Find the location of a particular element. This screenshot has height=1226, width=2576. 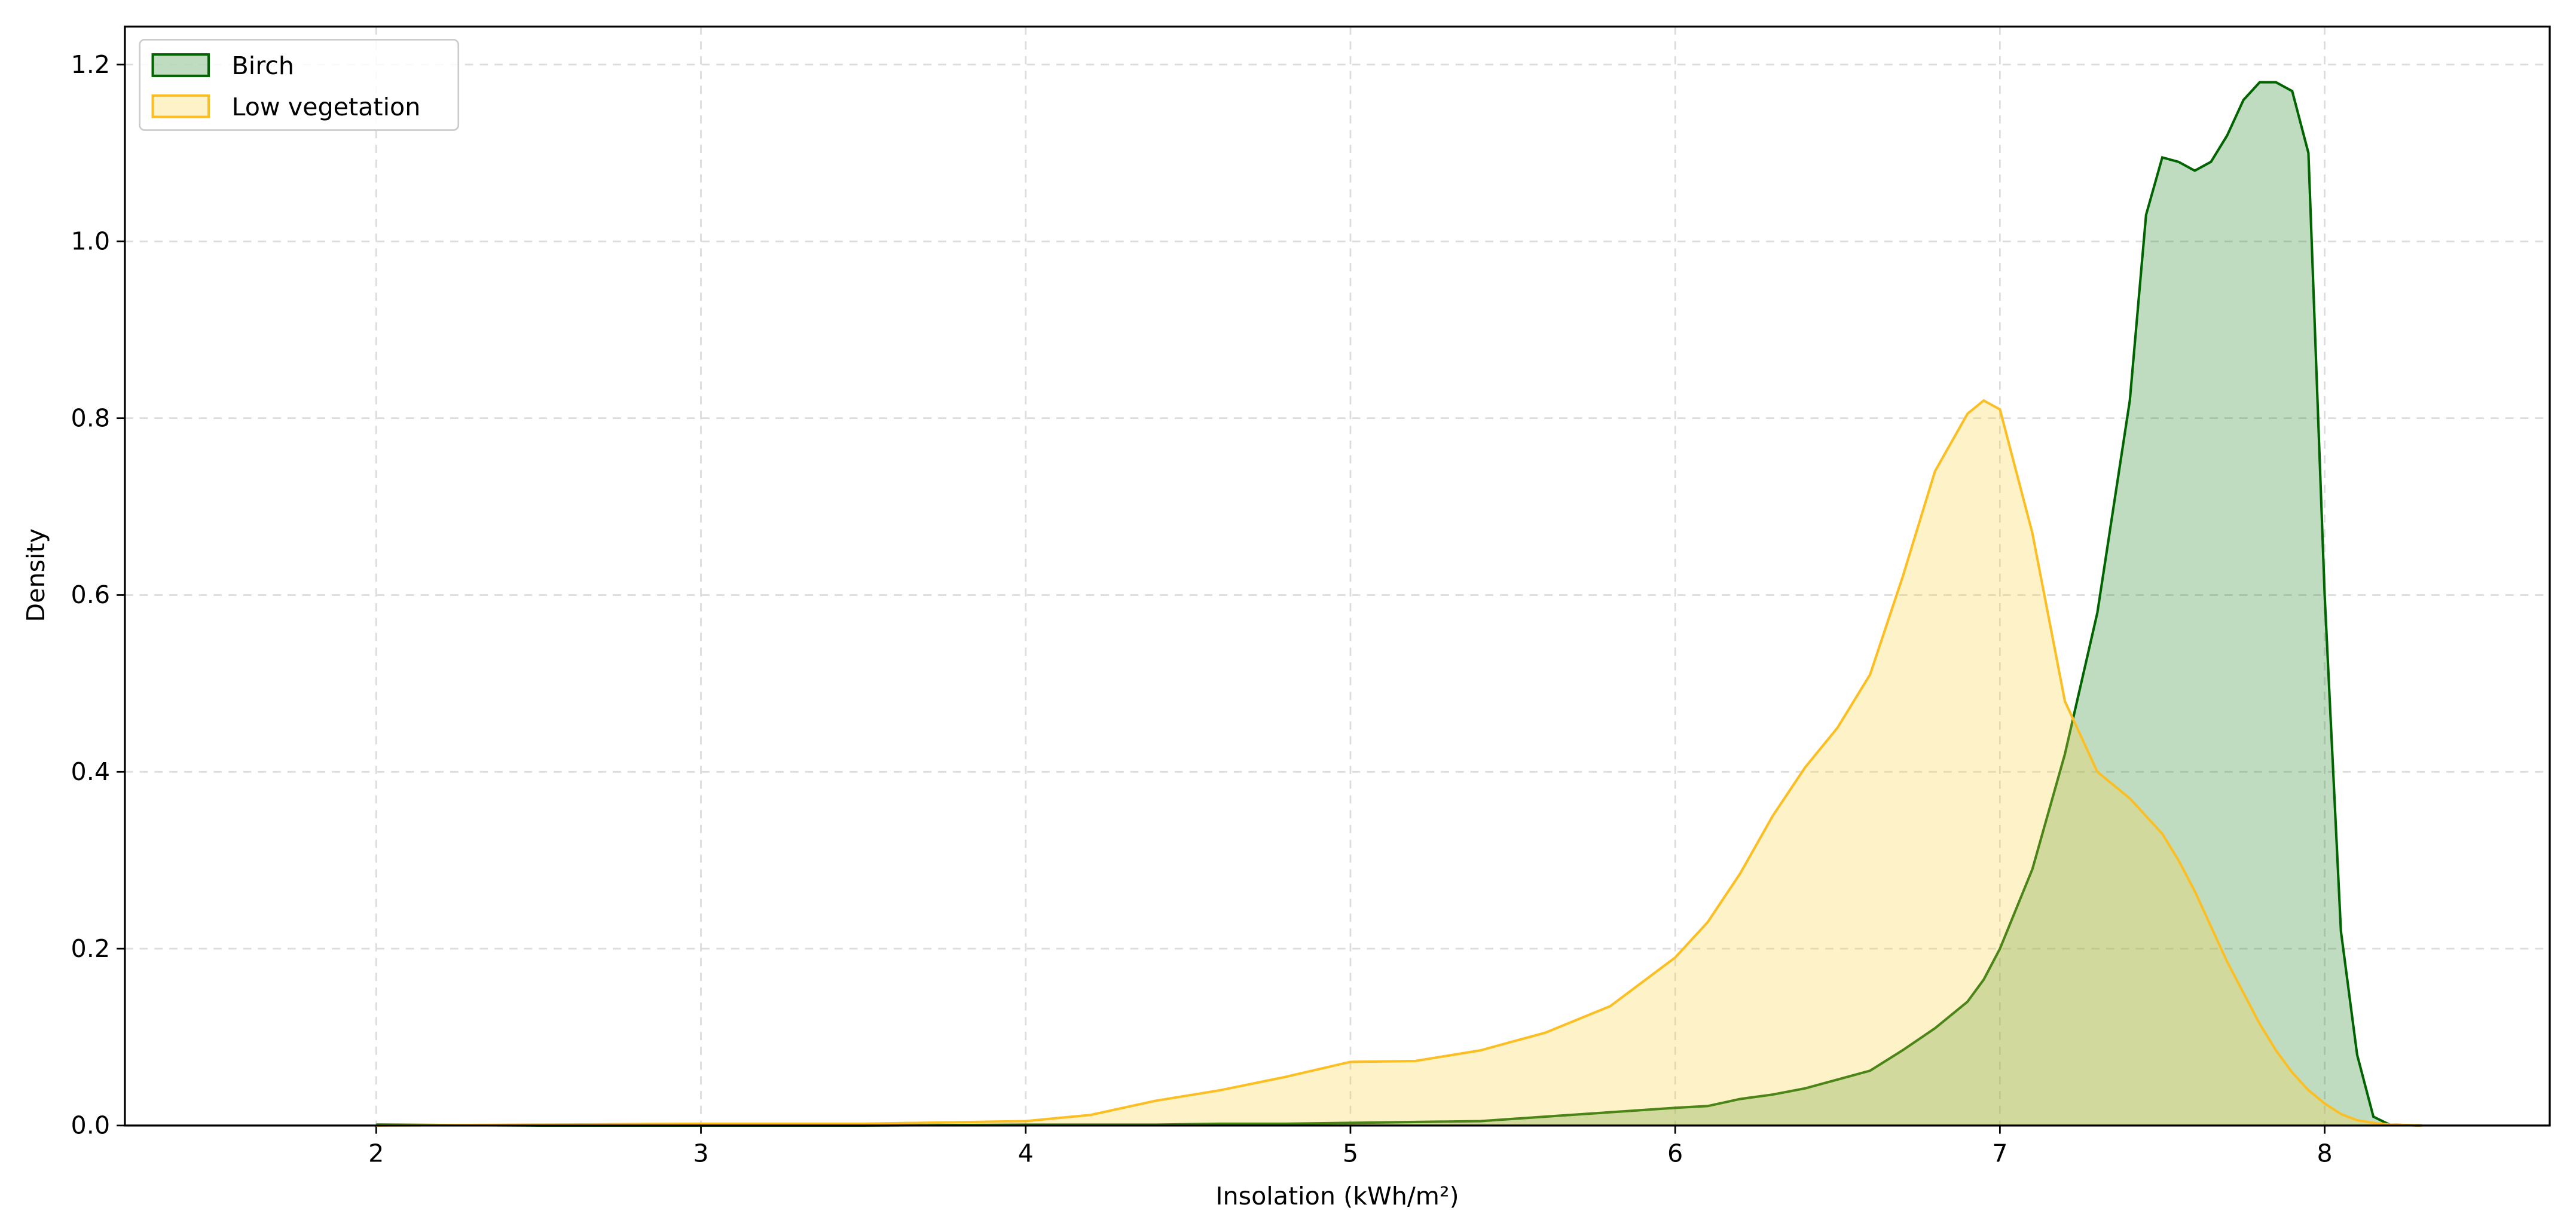

y-tick-label: 1.2 is located at coordinates (91, 64).